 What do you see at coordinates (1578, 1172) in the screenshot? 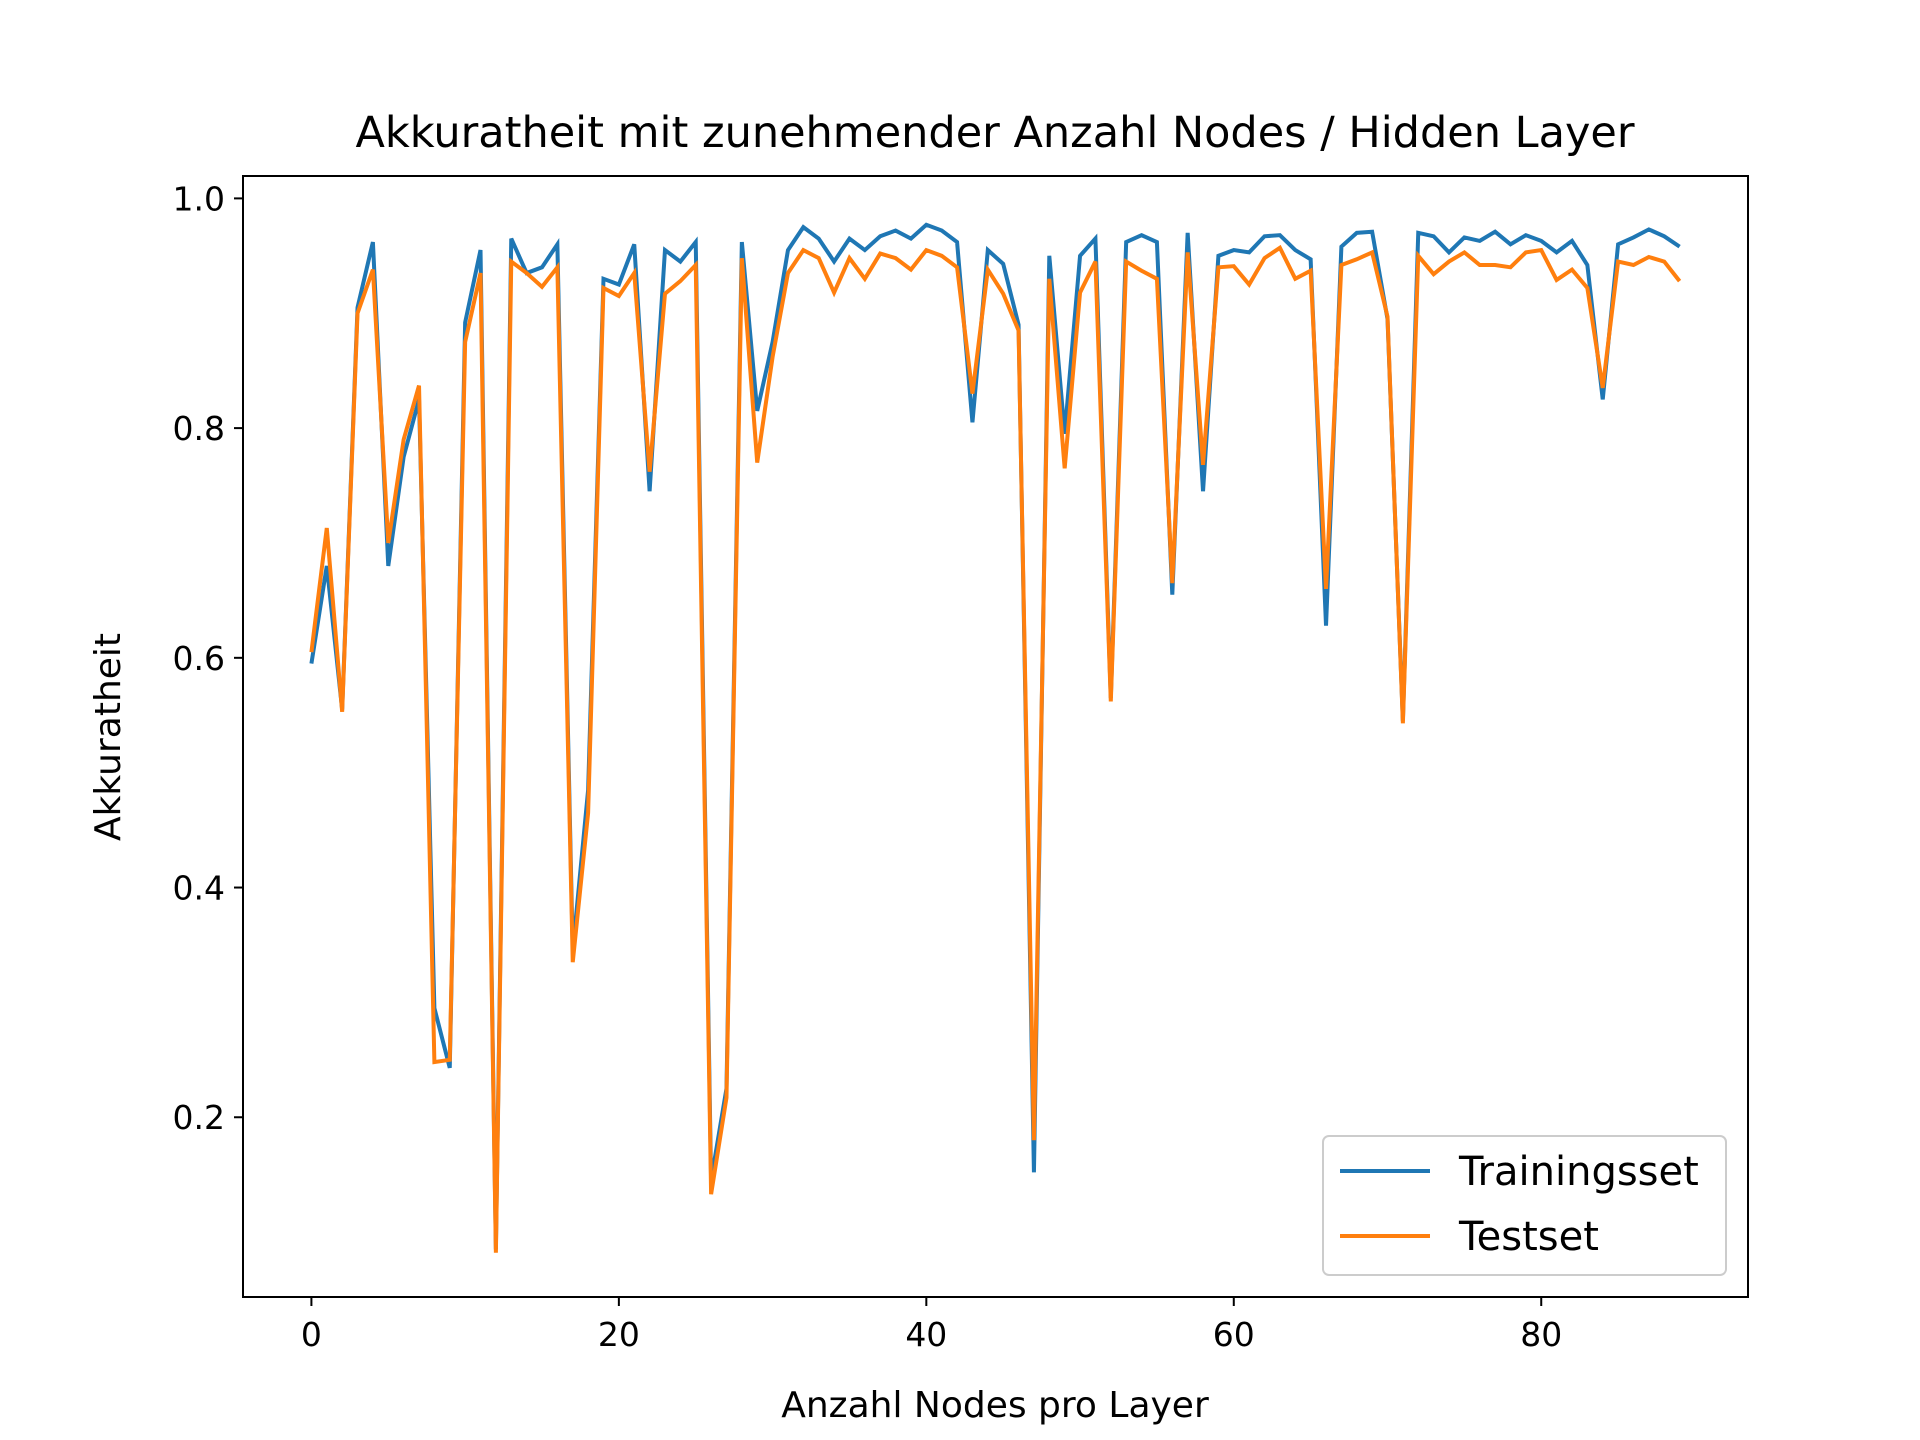
I see `legend-label-trainingsset: Trainingsset` at bounding box center [1578, 1172].